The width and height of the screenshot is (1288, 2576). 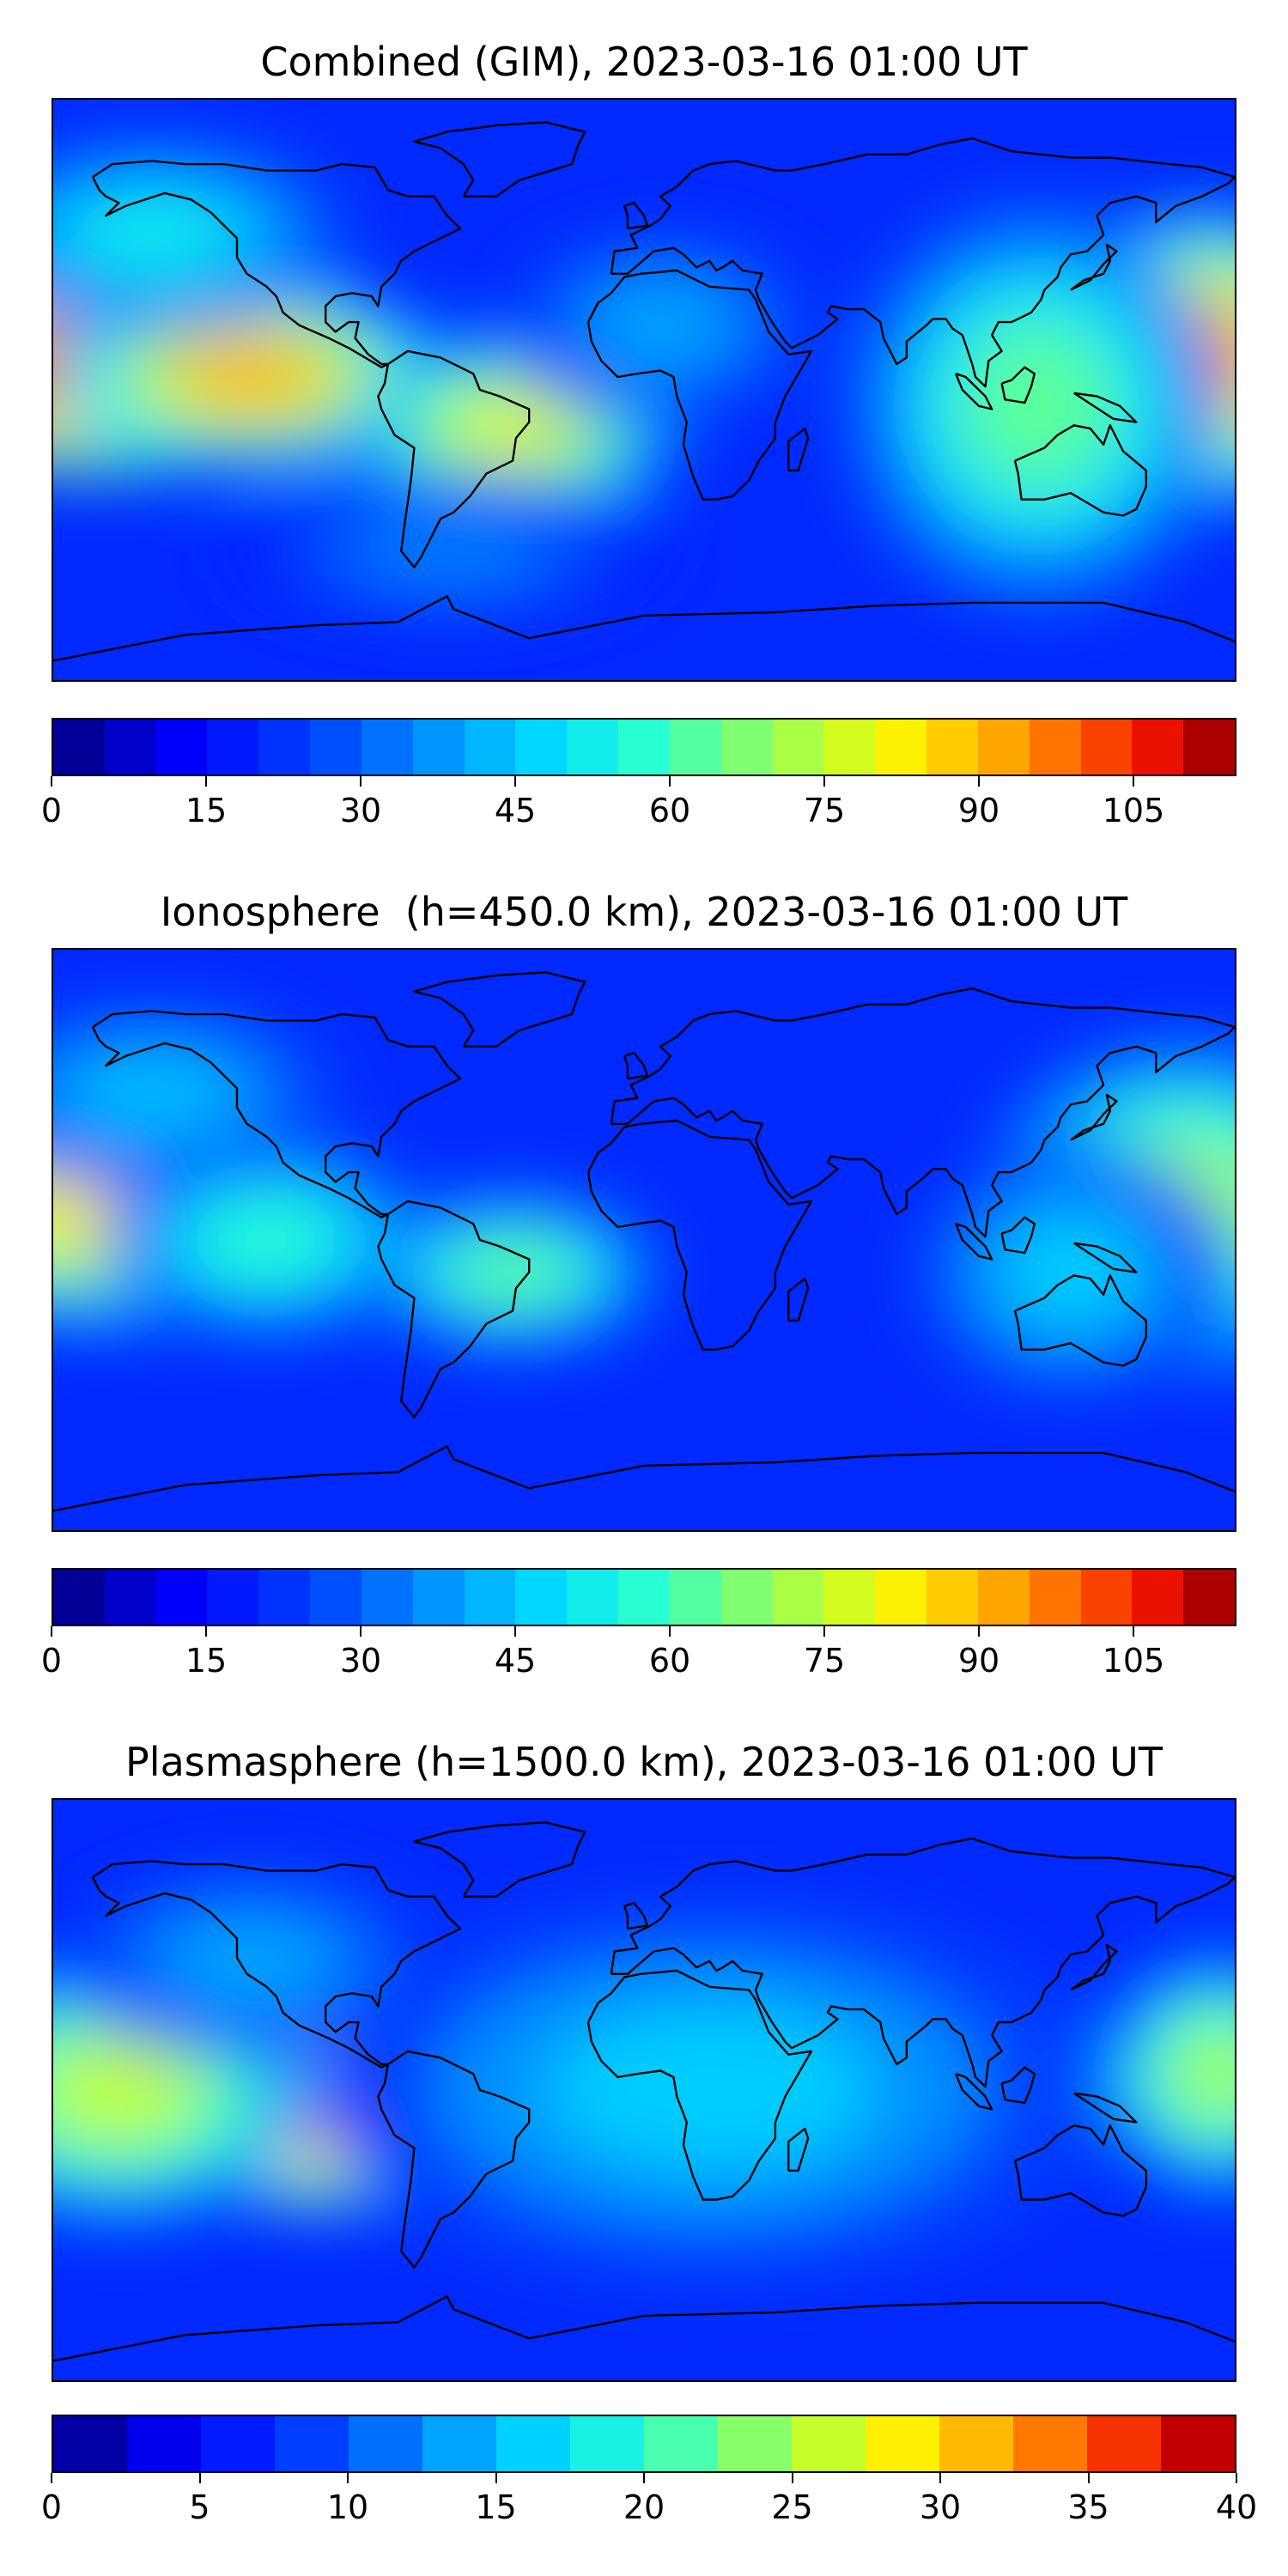 What do you see at coordinates (207, 810) in the screenshot?
I see `colorbar-tick-label: 15` at bounding box center [207, 810].